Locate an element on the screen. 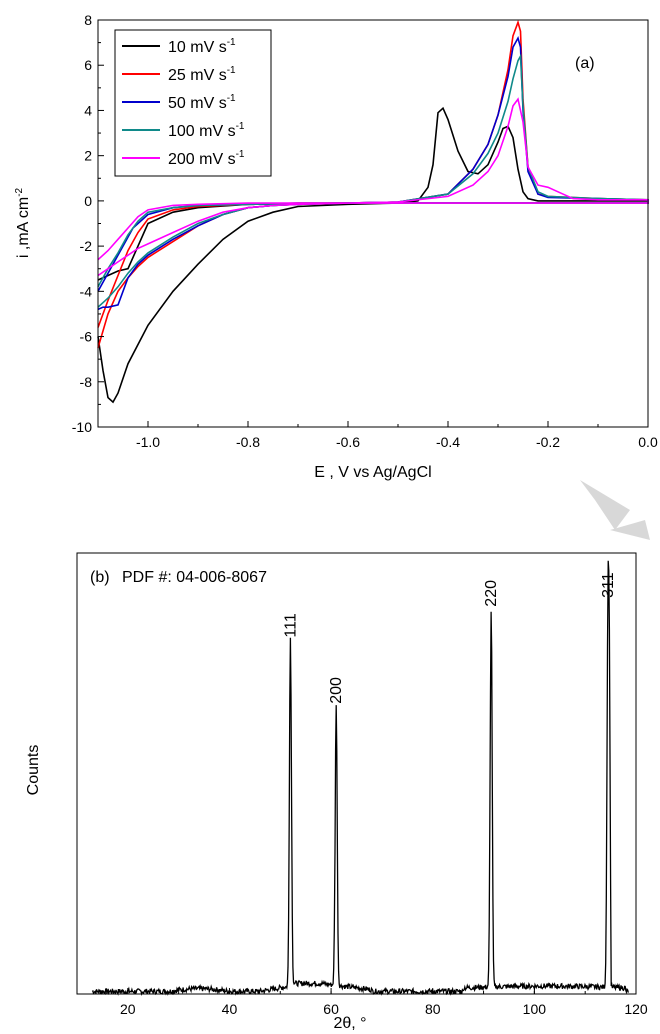  chart-a-y-axis-title-group: i ,mA cm-2 is located at coordinates (23, 222).